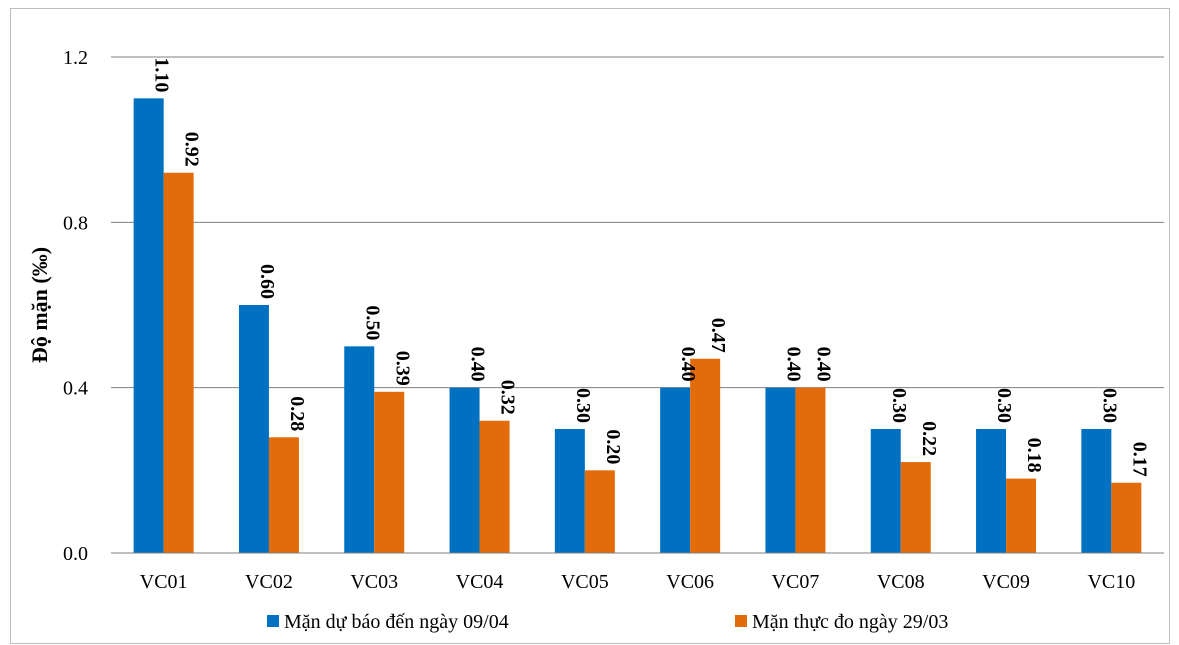  What do you see at coordinates (850, 622) in the screenshot?
I see `legend-label-measured: Mặn thực đo ngày 29/03` at bounding box center [850, 622].